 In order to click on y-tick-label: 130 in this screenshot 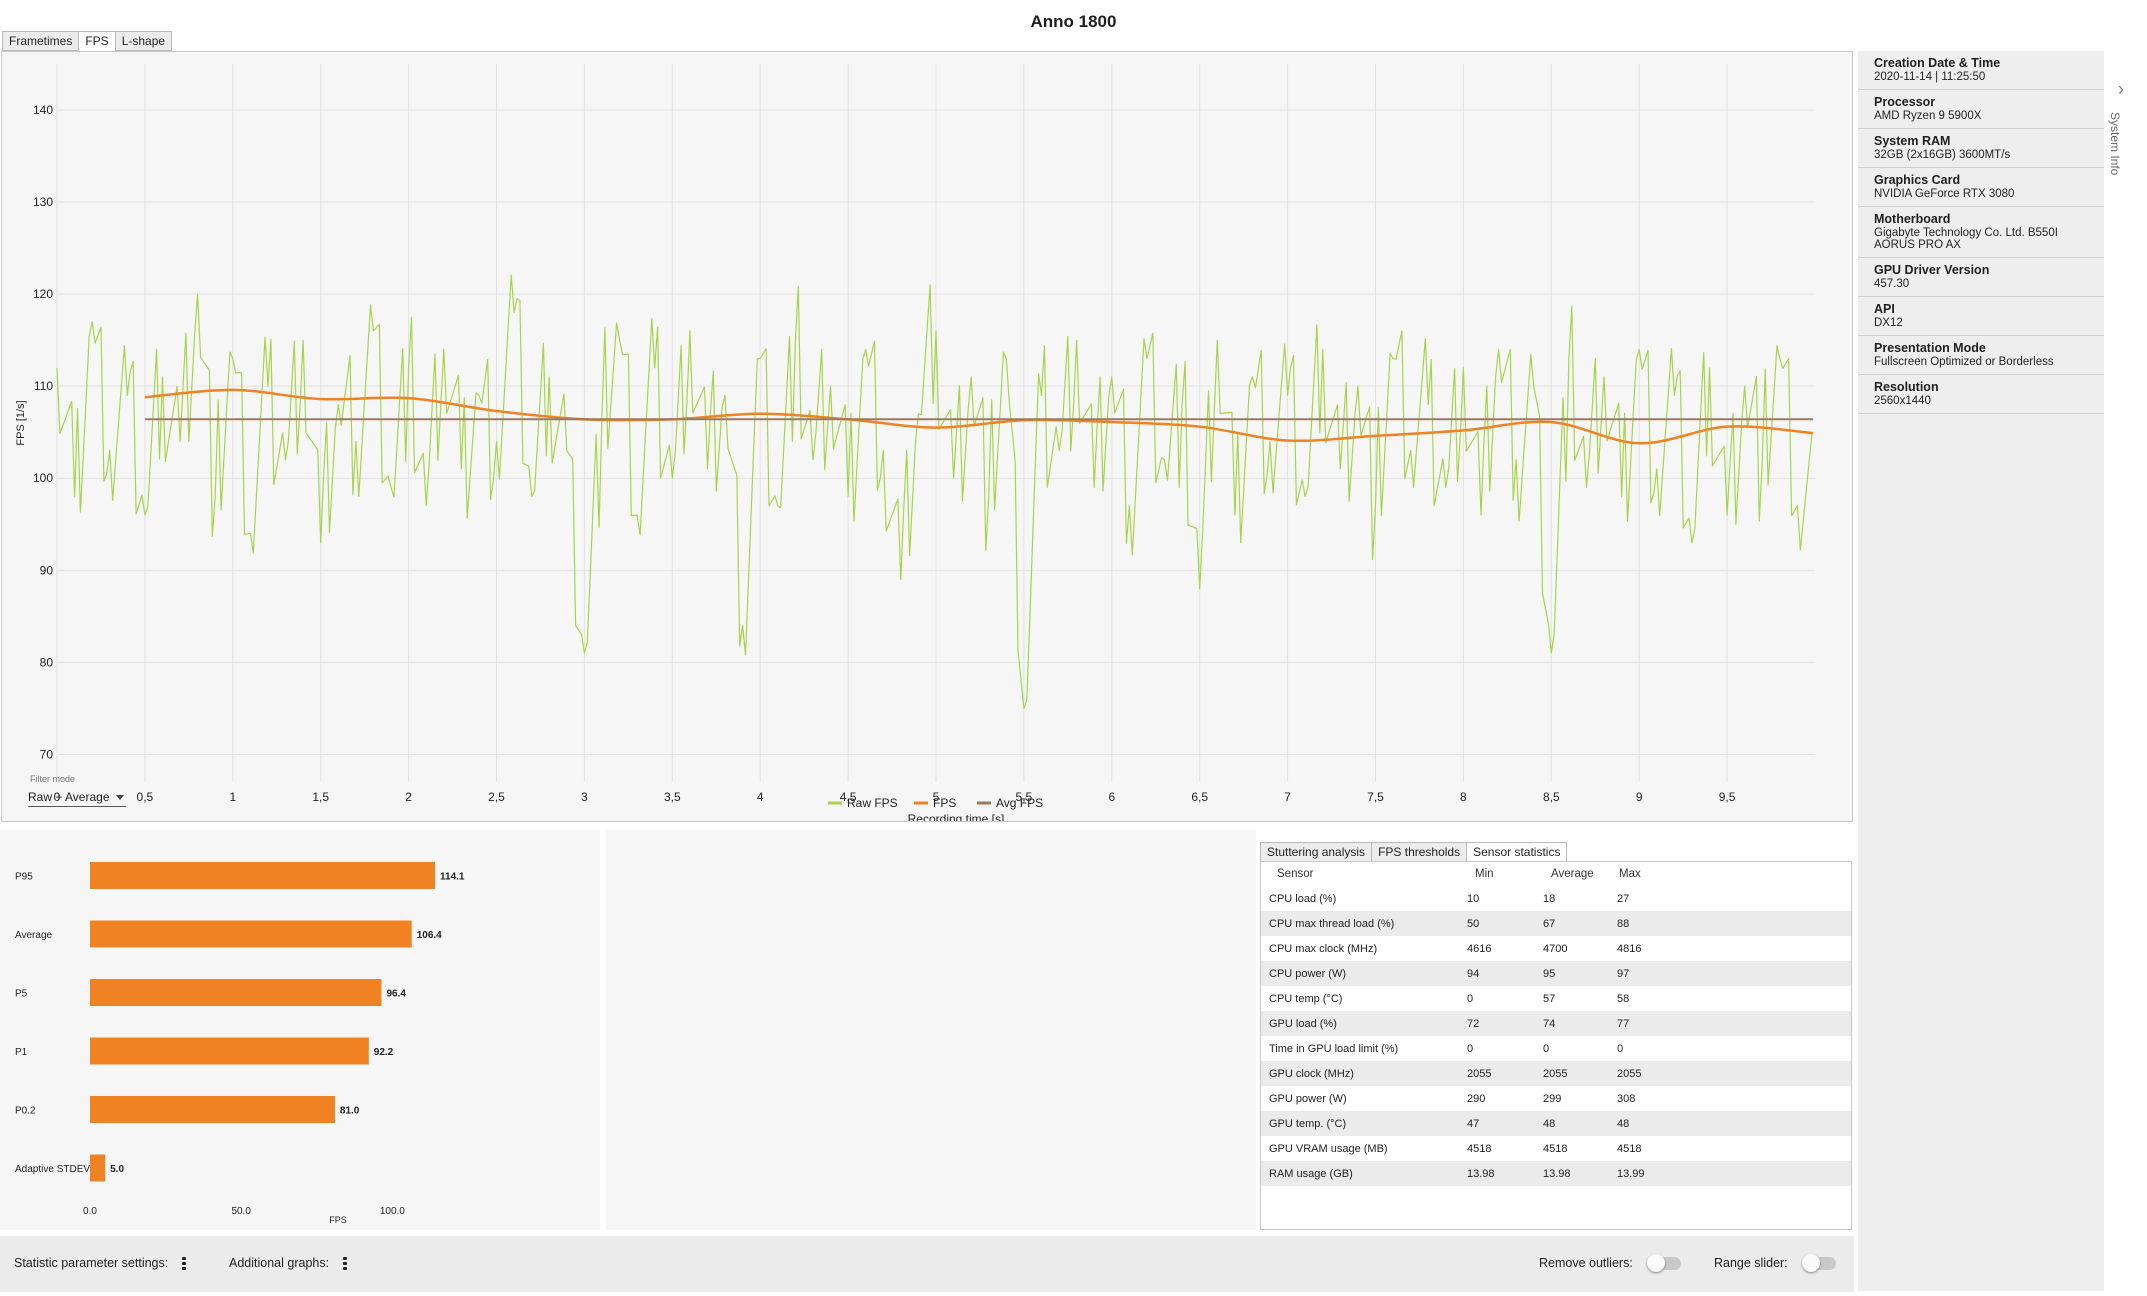, I will do `click(43, 202)`.